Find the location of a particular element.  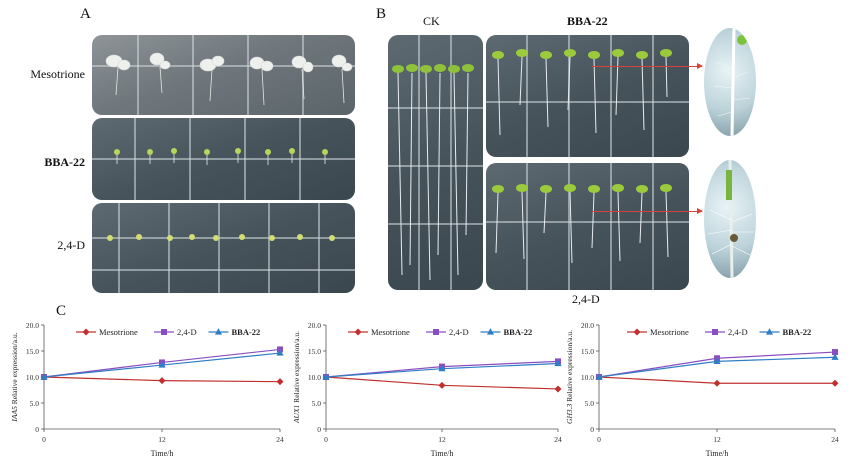

panel-letter-b: B is located at coordinates (381, 14).